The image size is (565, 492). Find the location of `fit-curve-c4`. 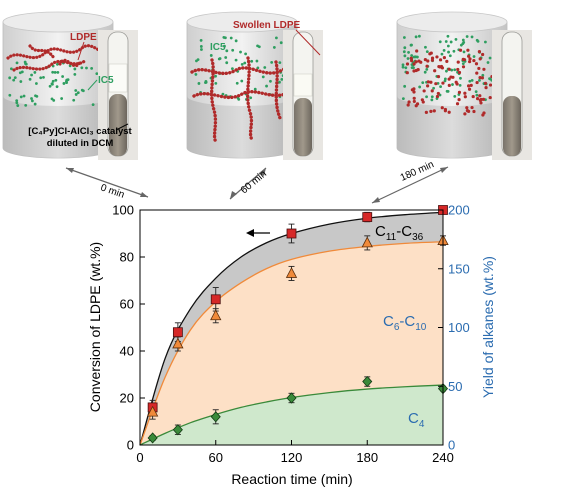

fit-curve-c4 is located at coordinates (291, 415).